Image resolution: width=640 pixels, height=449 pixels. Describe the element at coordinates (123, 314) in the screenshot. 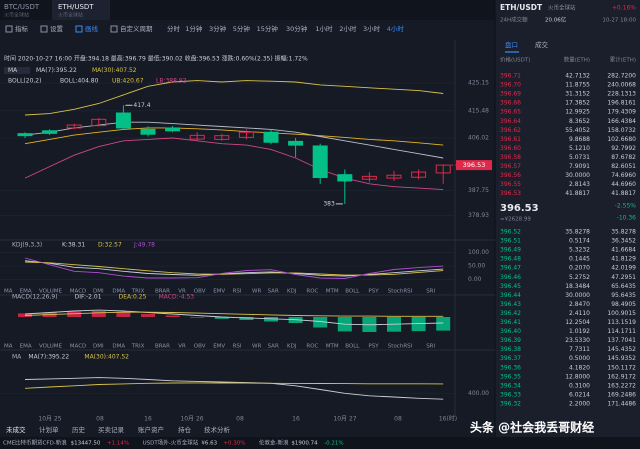

I see `macd-bar` at that location.